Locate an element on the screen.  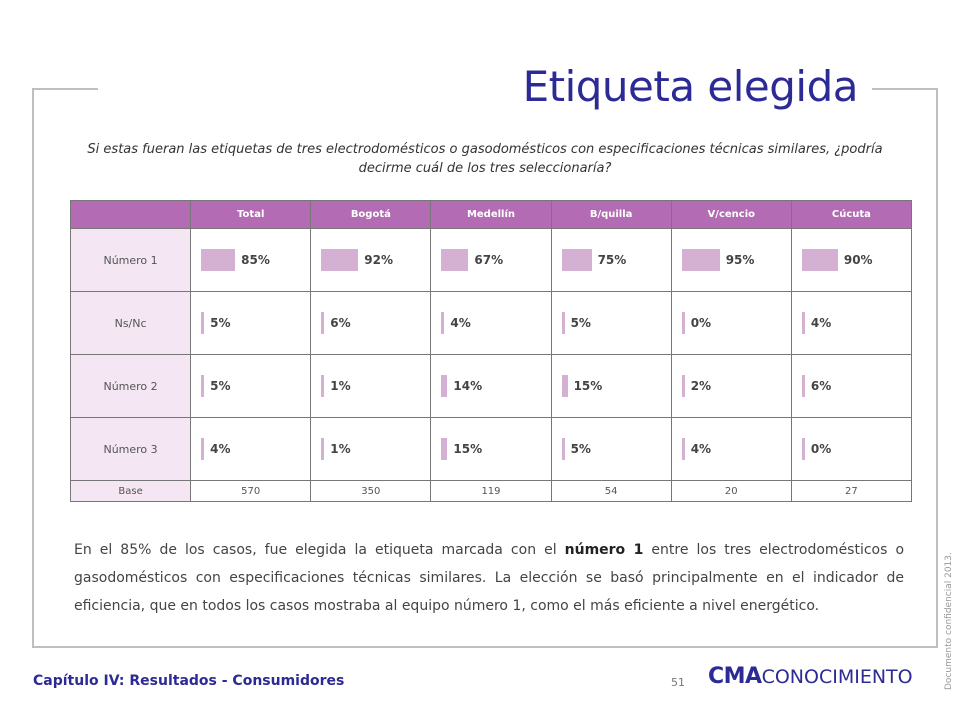
value-label: 85% is located at coordinates (255, 260).